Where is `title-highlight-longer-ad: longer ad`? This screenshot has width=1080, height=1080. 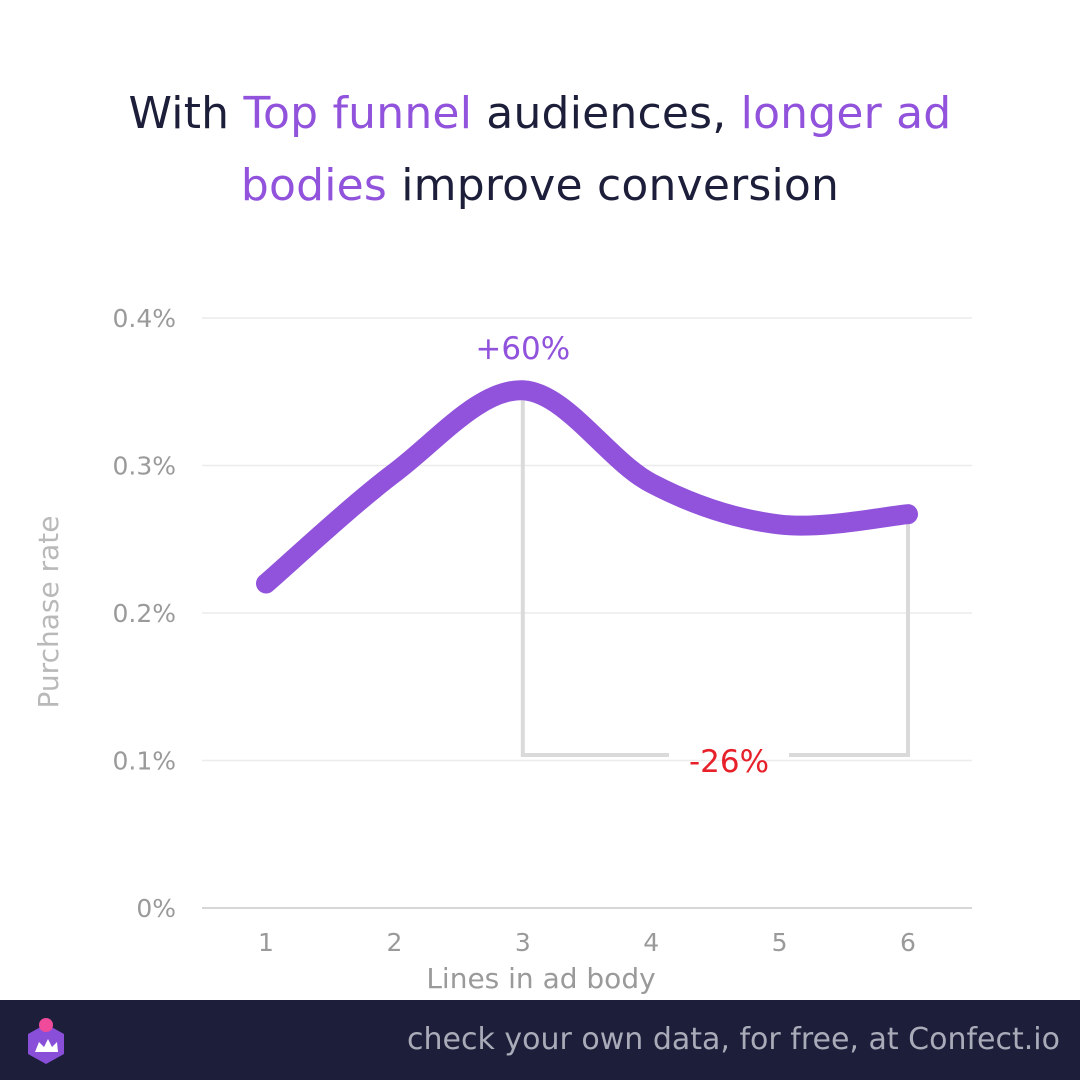 title-highlight-longer-ad: longer ad is located at coordinates (846, 113).